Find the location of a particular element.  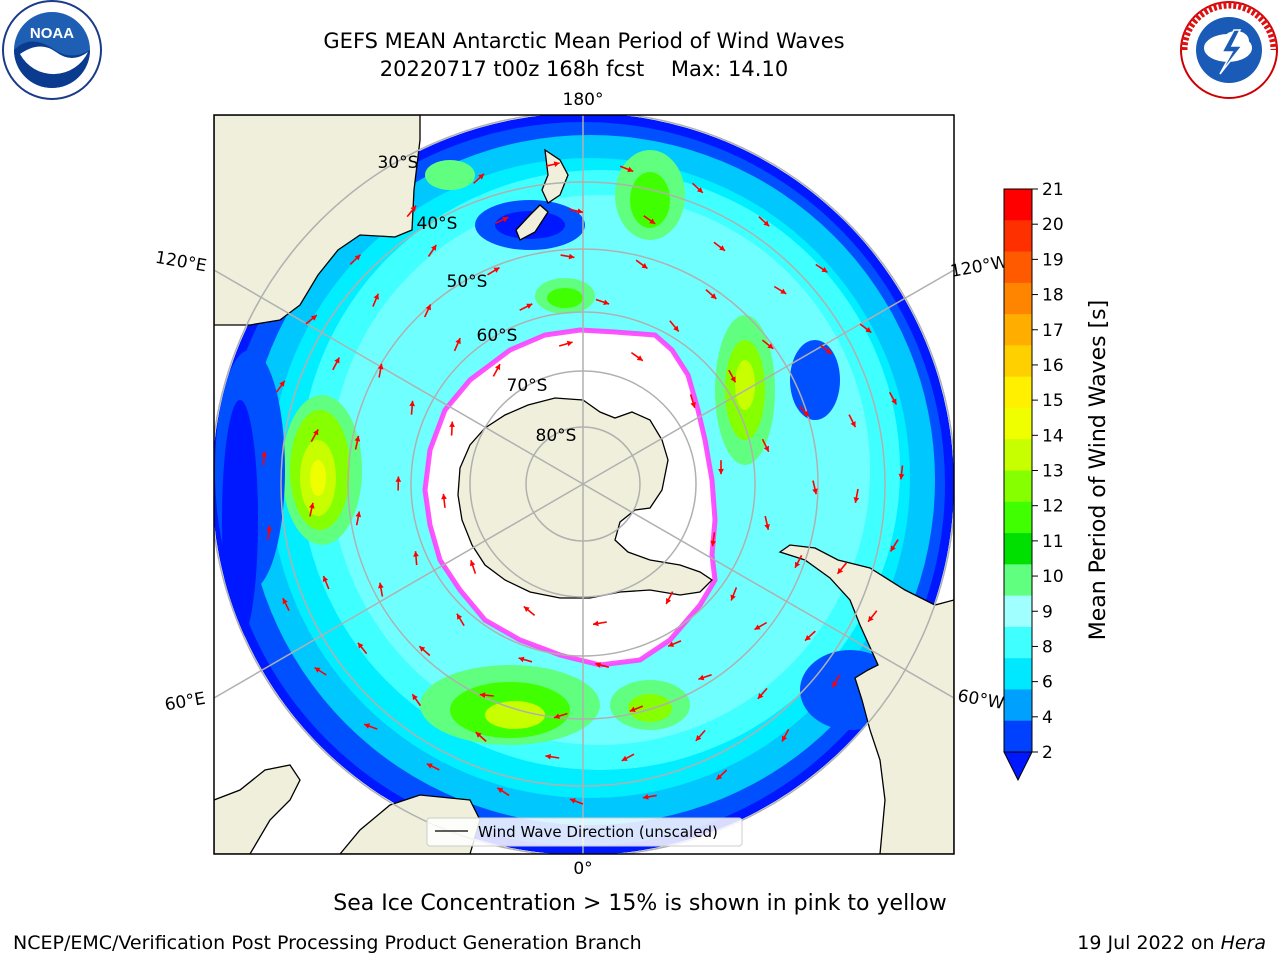

arrow-legend: Wind Wave Direction (unscaled) is located at coordinates (584, 832).